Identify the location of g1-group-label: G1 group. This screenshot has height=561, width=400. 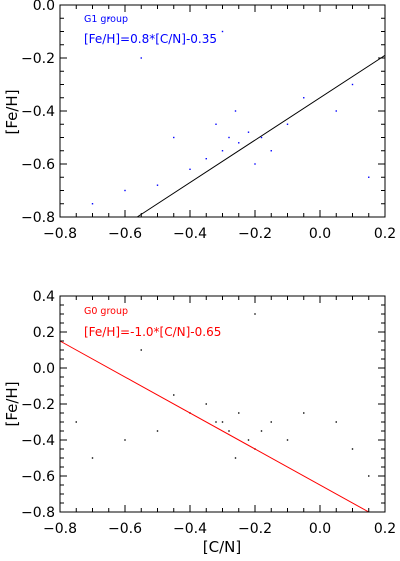
(106, 19).